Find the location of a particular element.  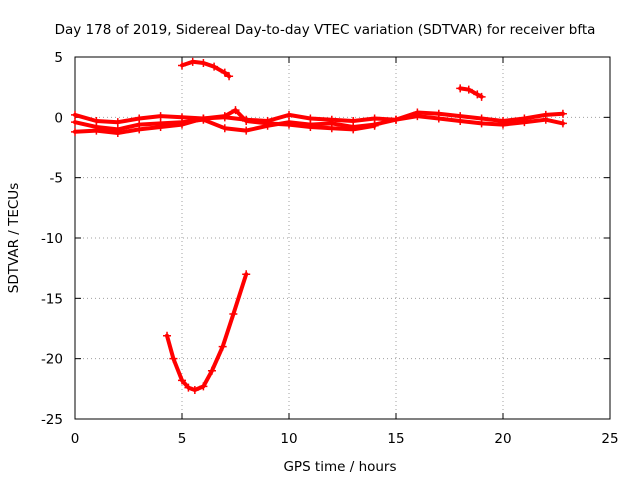

x-tick-label: 20 is located at coordinates (502, 439).